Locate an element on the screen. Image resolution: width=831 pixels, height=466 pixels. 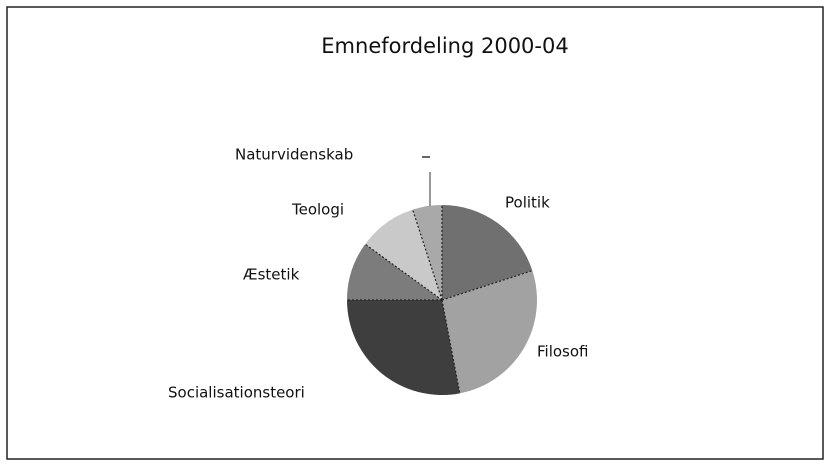
chart-title: Emnefordeling 2000-04 is located at coordinates (444, 46).